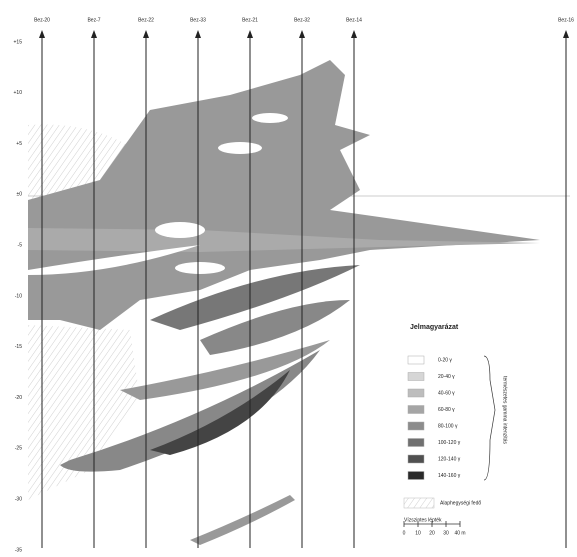 Image resolution: width=577 pixels, height=557 pixels. Describe the element at coordinates (250, 20) in the screenshot. I see `well-label: Bez-21` at that location.